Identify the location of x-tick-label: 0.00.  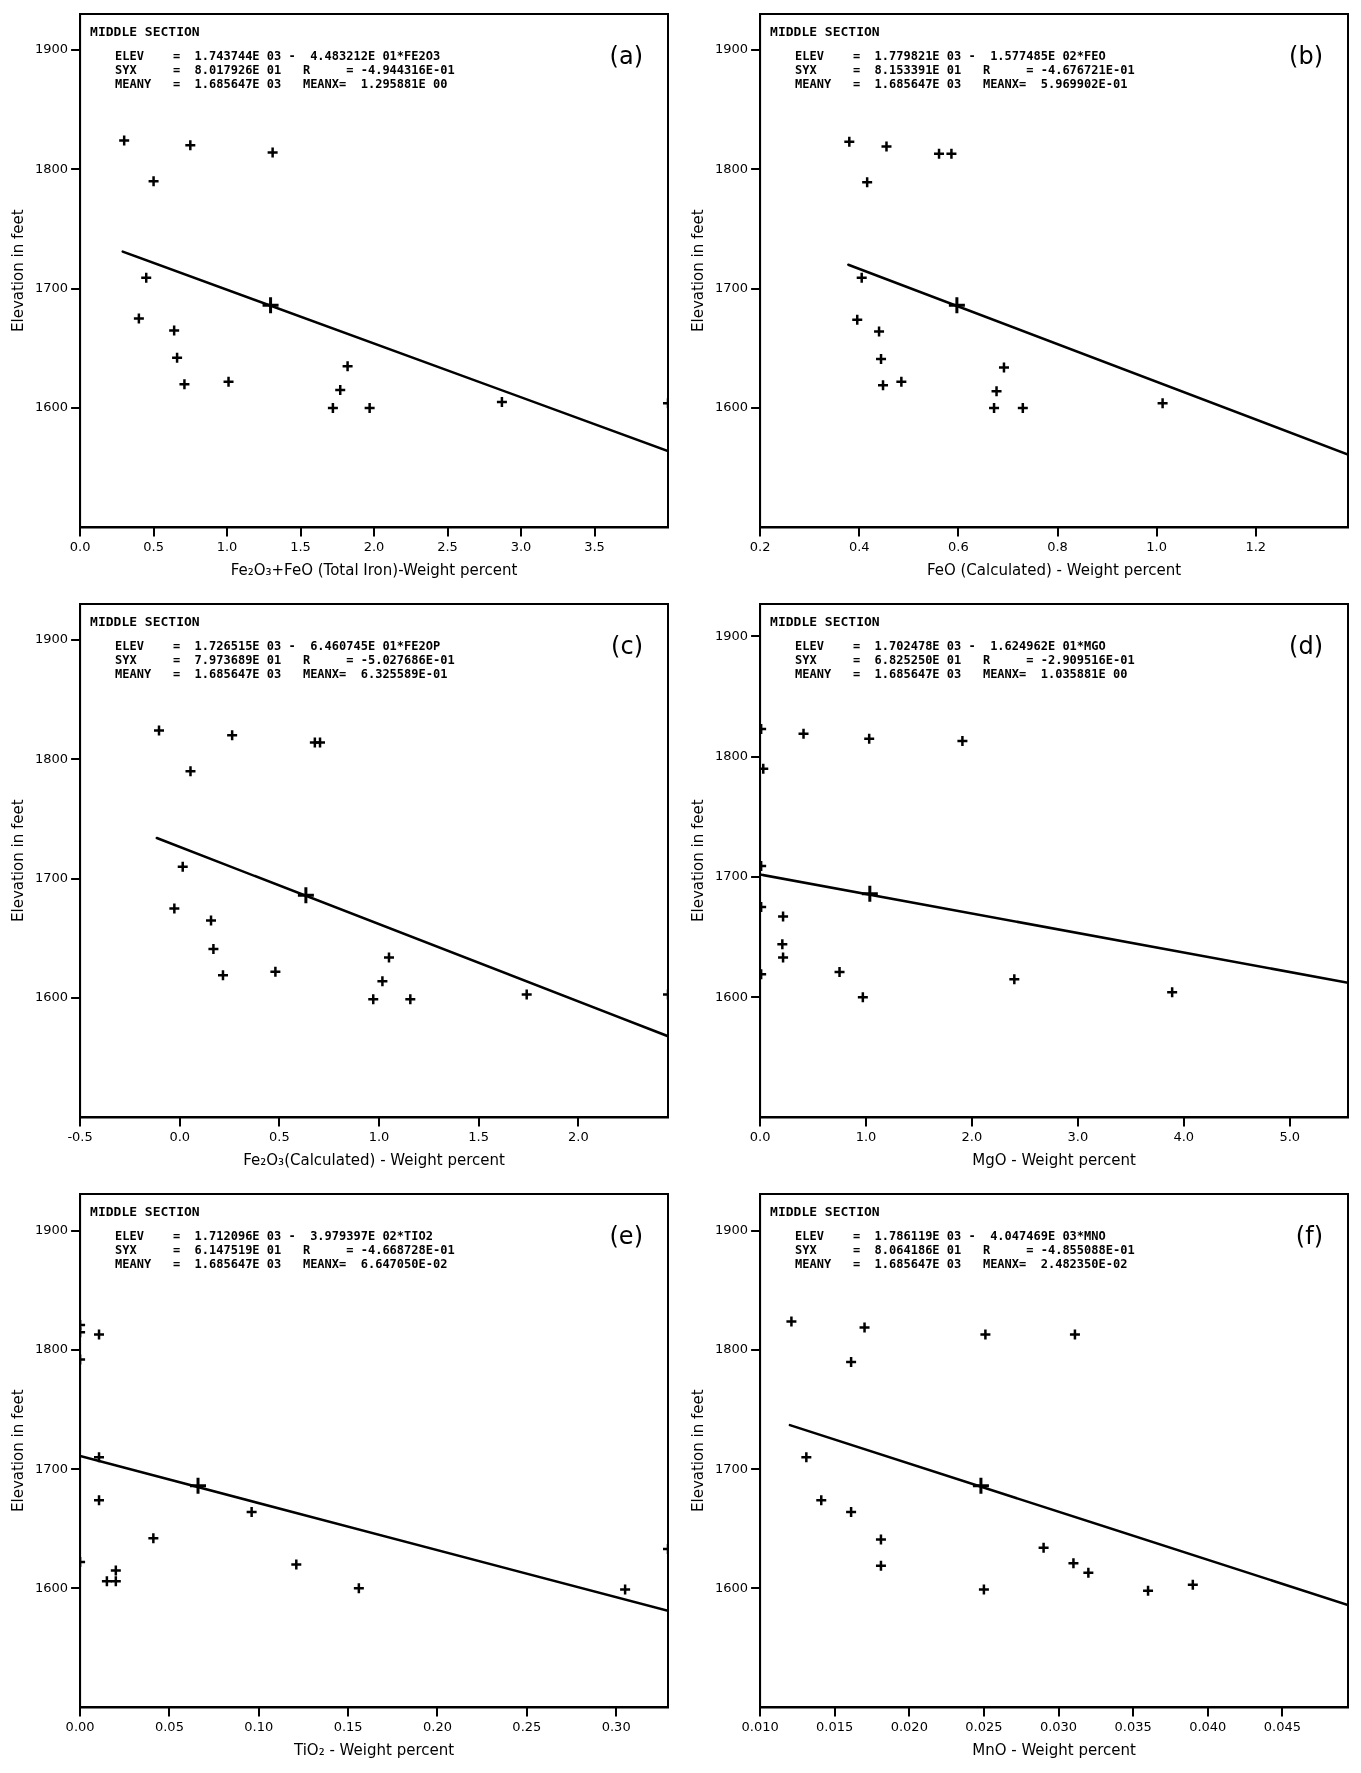
(80, 1726).